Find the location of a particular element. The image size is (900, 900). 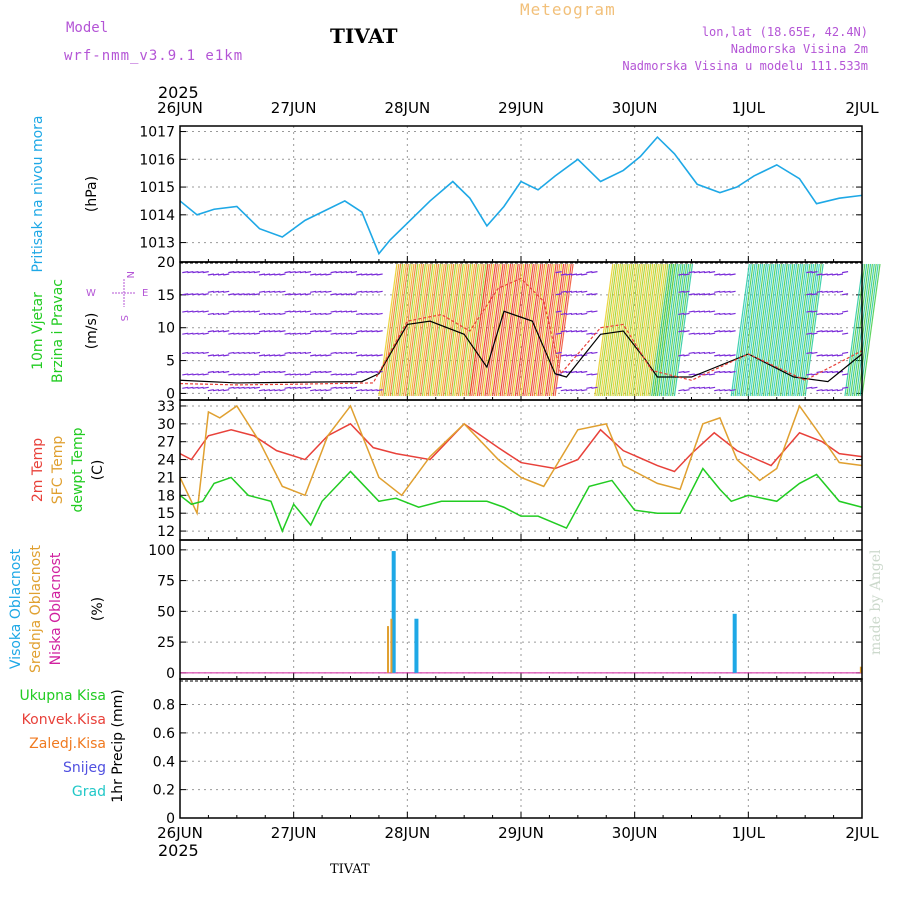

y-tick-label: 0.6 is located at coordinates (164, 734).